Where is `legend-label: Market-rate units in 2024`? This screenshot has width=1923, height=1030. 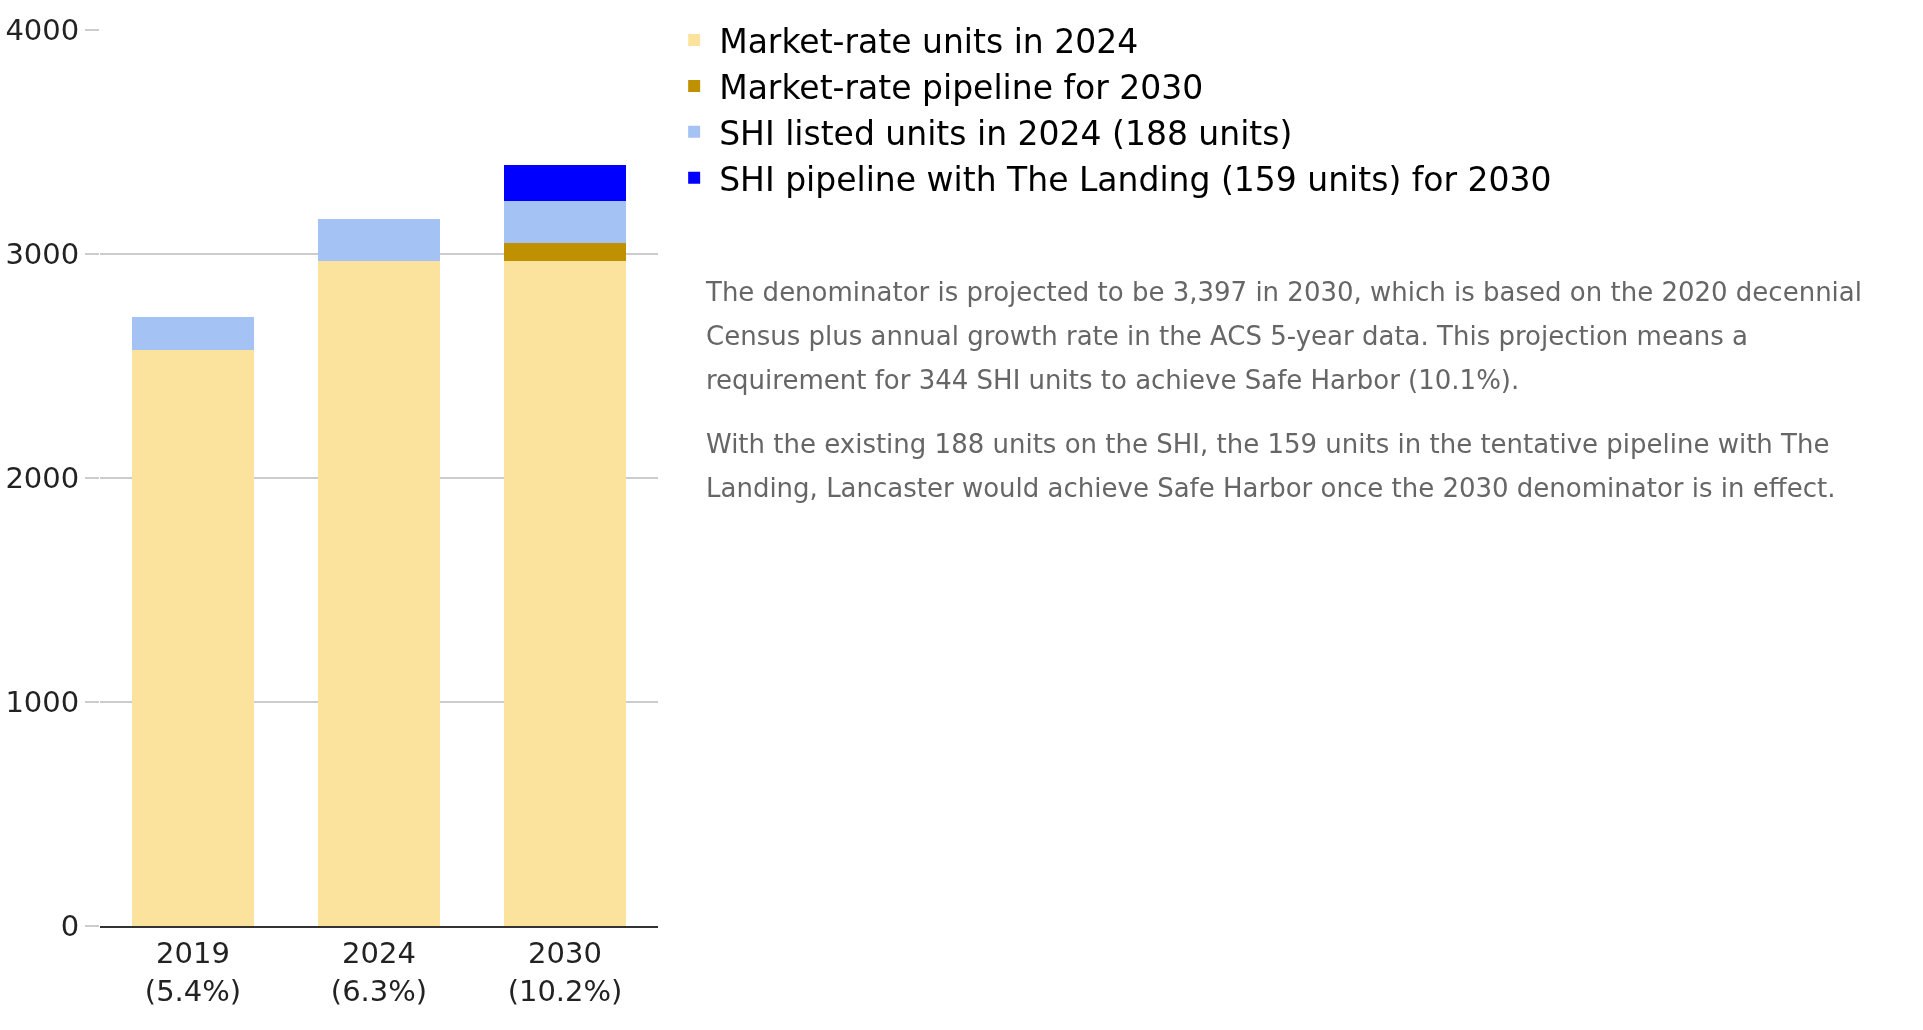
legend-label: Market-rate units in 2024 is located at coordinates (929, 41).